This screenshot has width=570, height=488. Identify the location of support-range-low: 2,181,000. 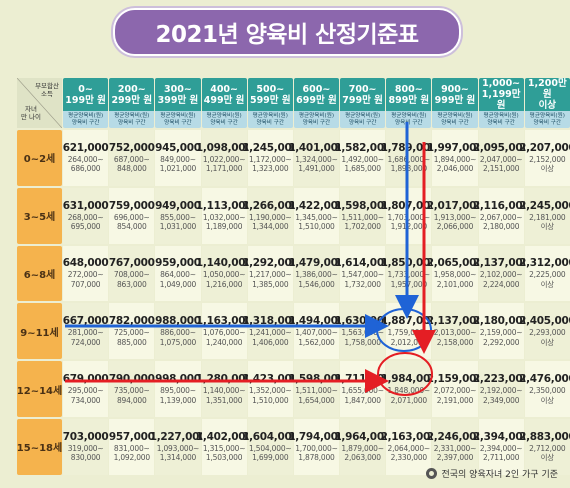
(547, 217).